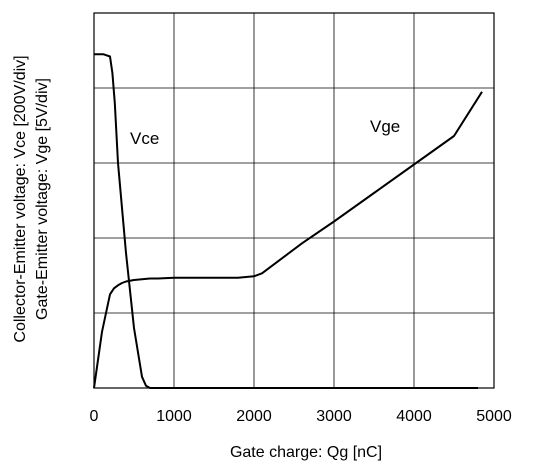 The height and width of the screenshot is (468, 534). Describe the element at coordinates (414, 416) in the screenshot. I see `x-tick-label: 4000` at that location.